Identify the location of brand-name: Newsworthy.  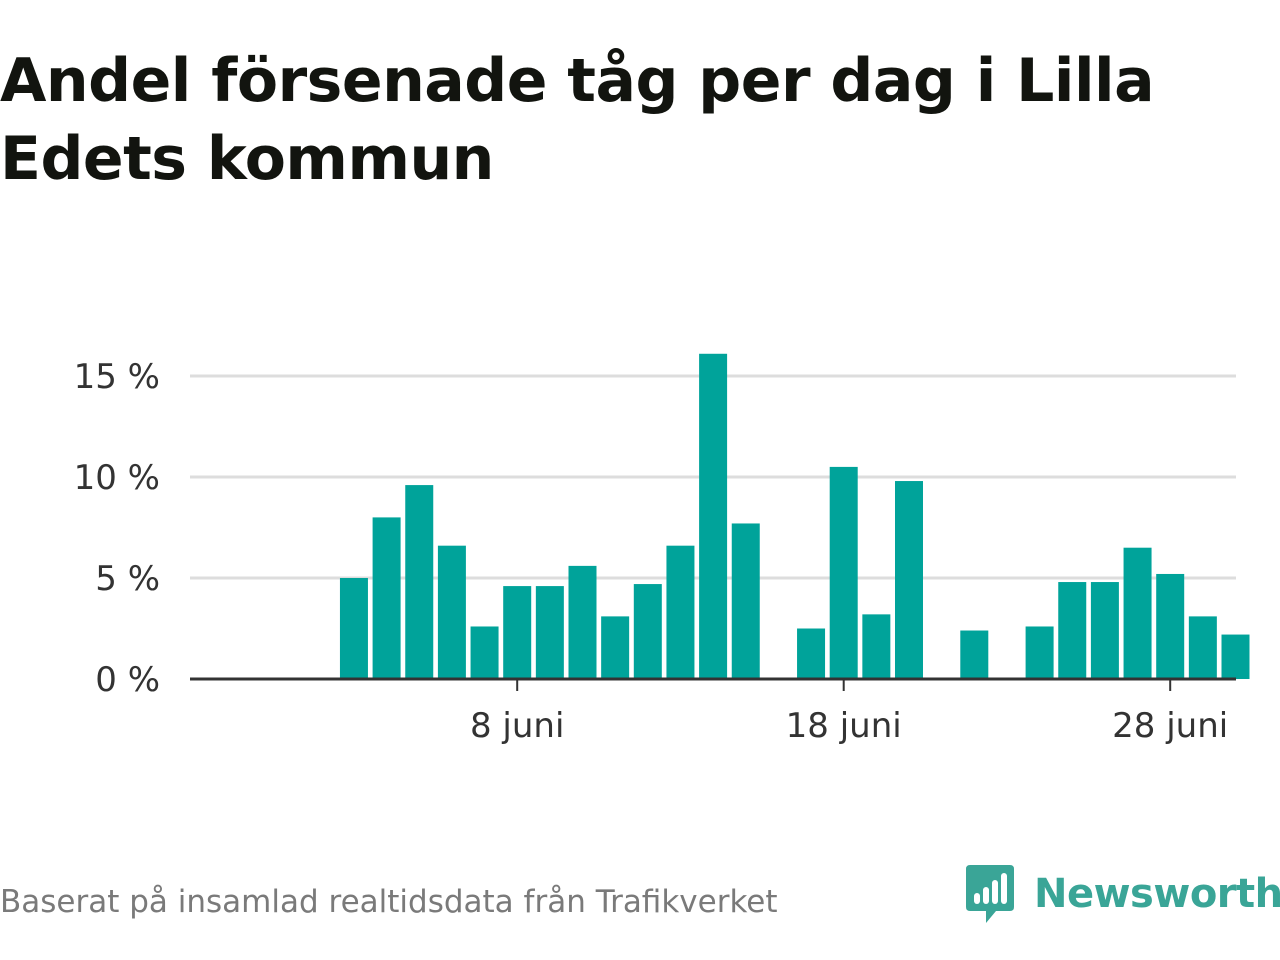
(1157, 894).